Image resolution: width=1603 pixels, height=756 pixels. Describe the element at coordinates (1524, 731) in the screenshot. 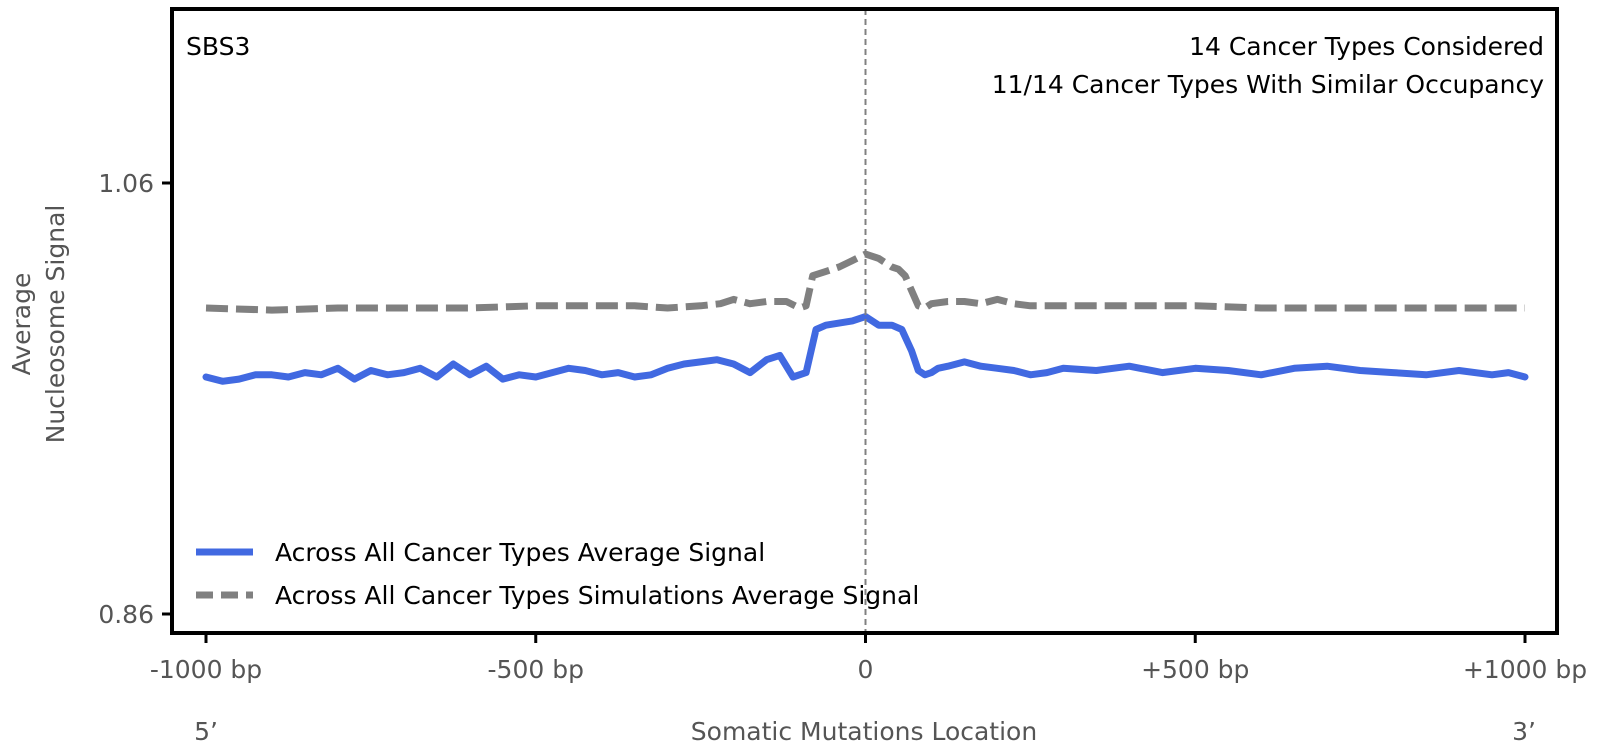

I see `strand-label-3prime: 3’` at that location.